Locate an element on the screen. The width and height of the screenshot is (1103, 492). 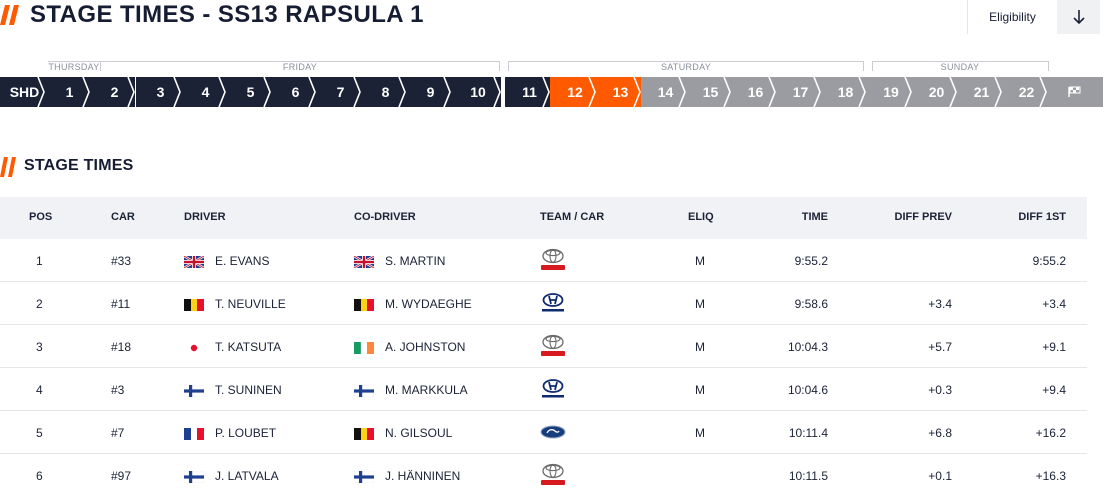
day-bracket-sunday is located at coordinates (960, 66).